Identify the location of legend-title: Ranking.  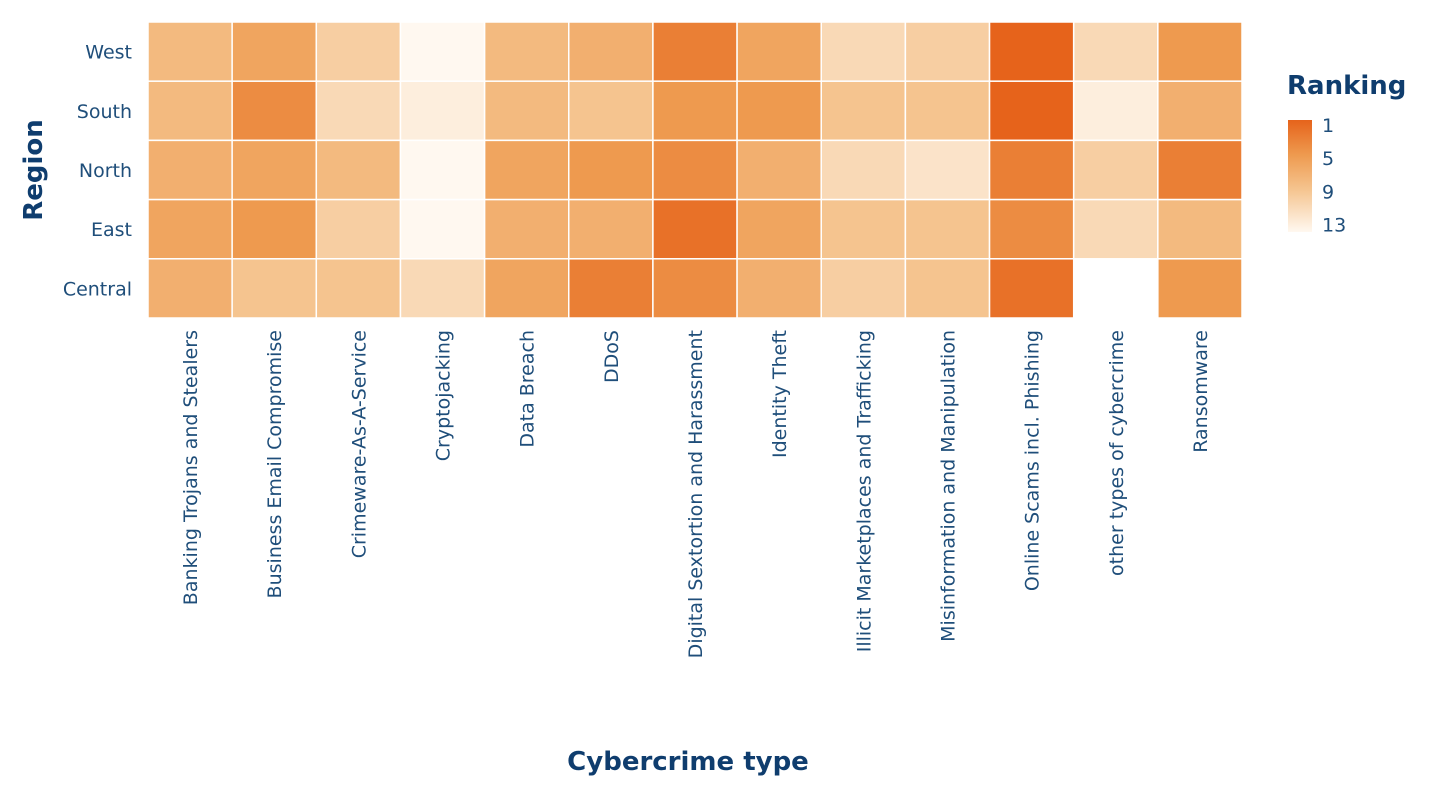
(1346, 86).